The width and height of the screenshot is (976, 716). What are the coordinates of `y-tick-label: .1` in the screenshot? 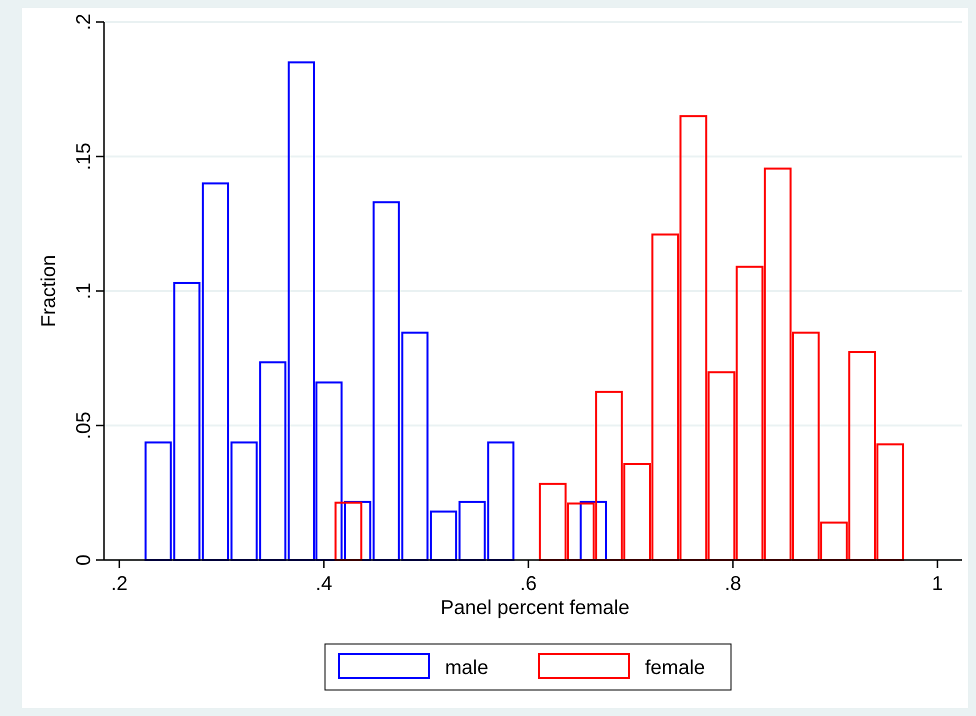 It's located at (84, 291).